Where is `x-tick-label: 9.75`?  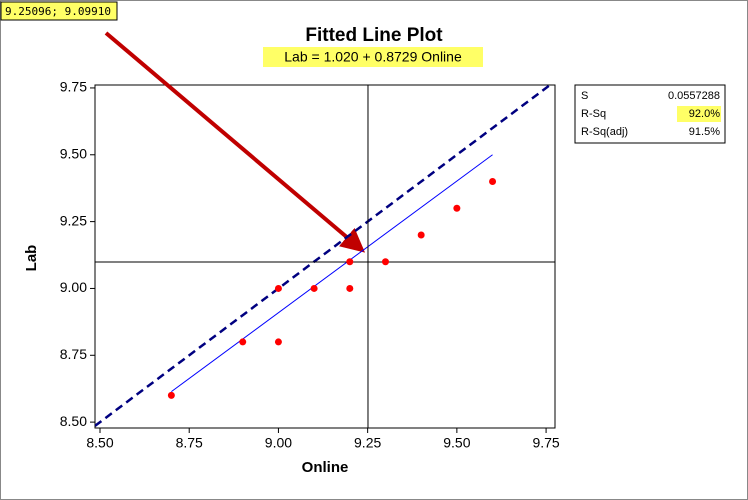
x-tick-label: 9.75 is located at coordinates (545, 443).